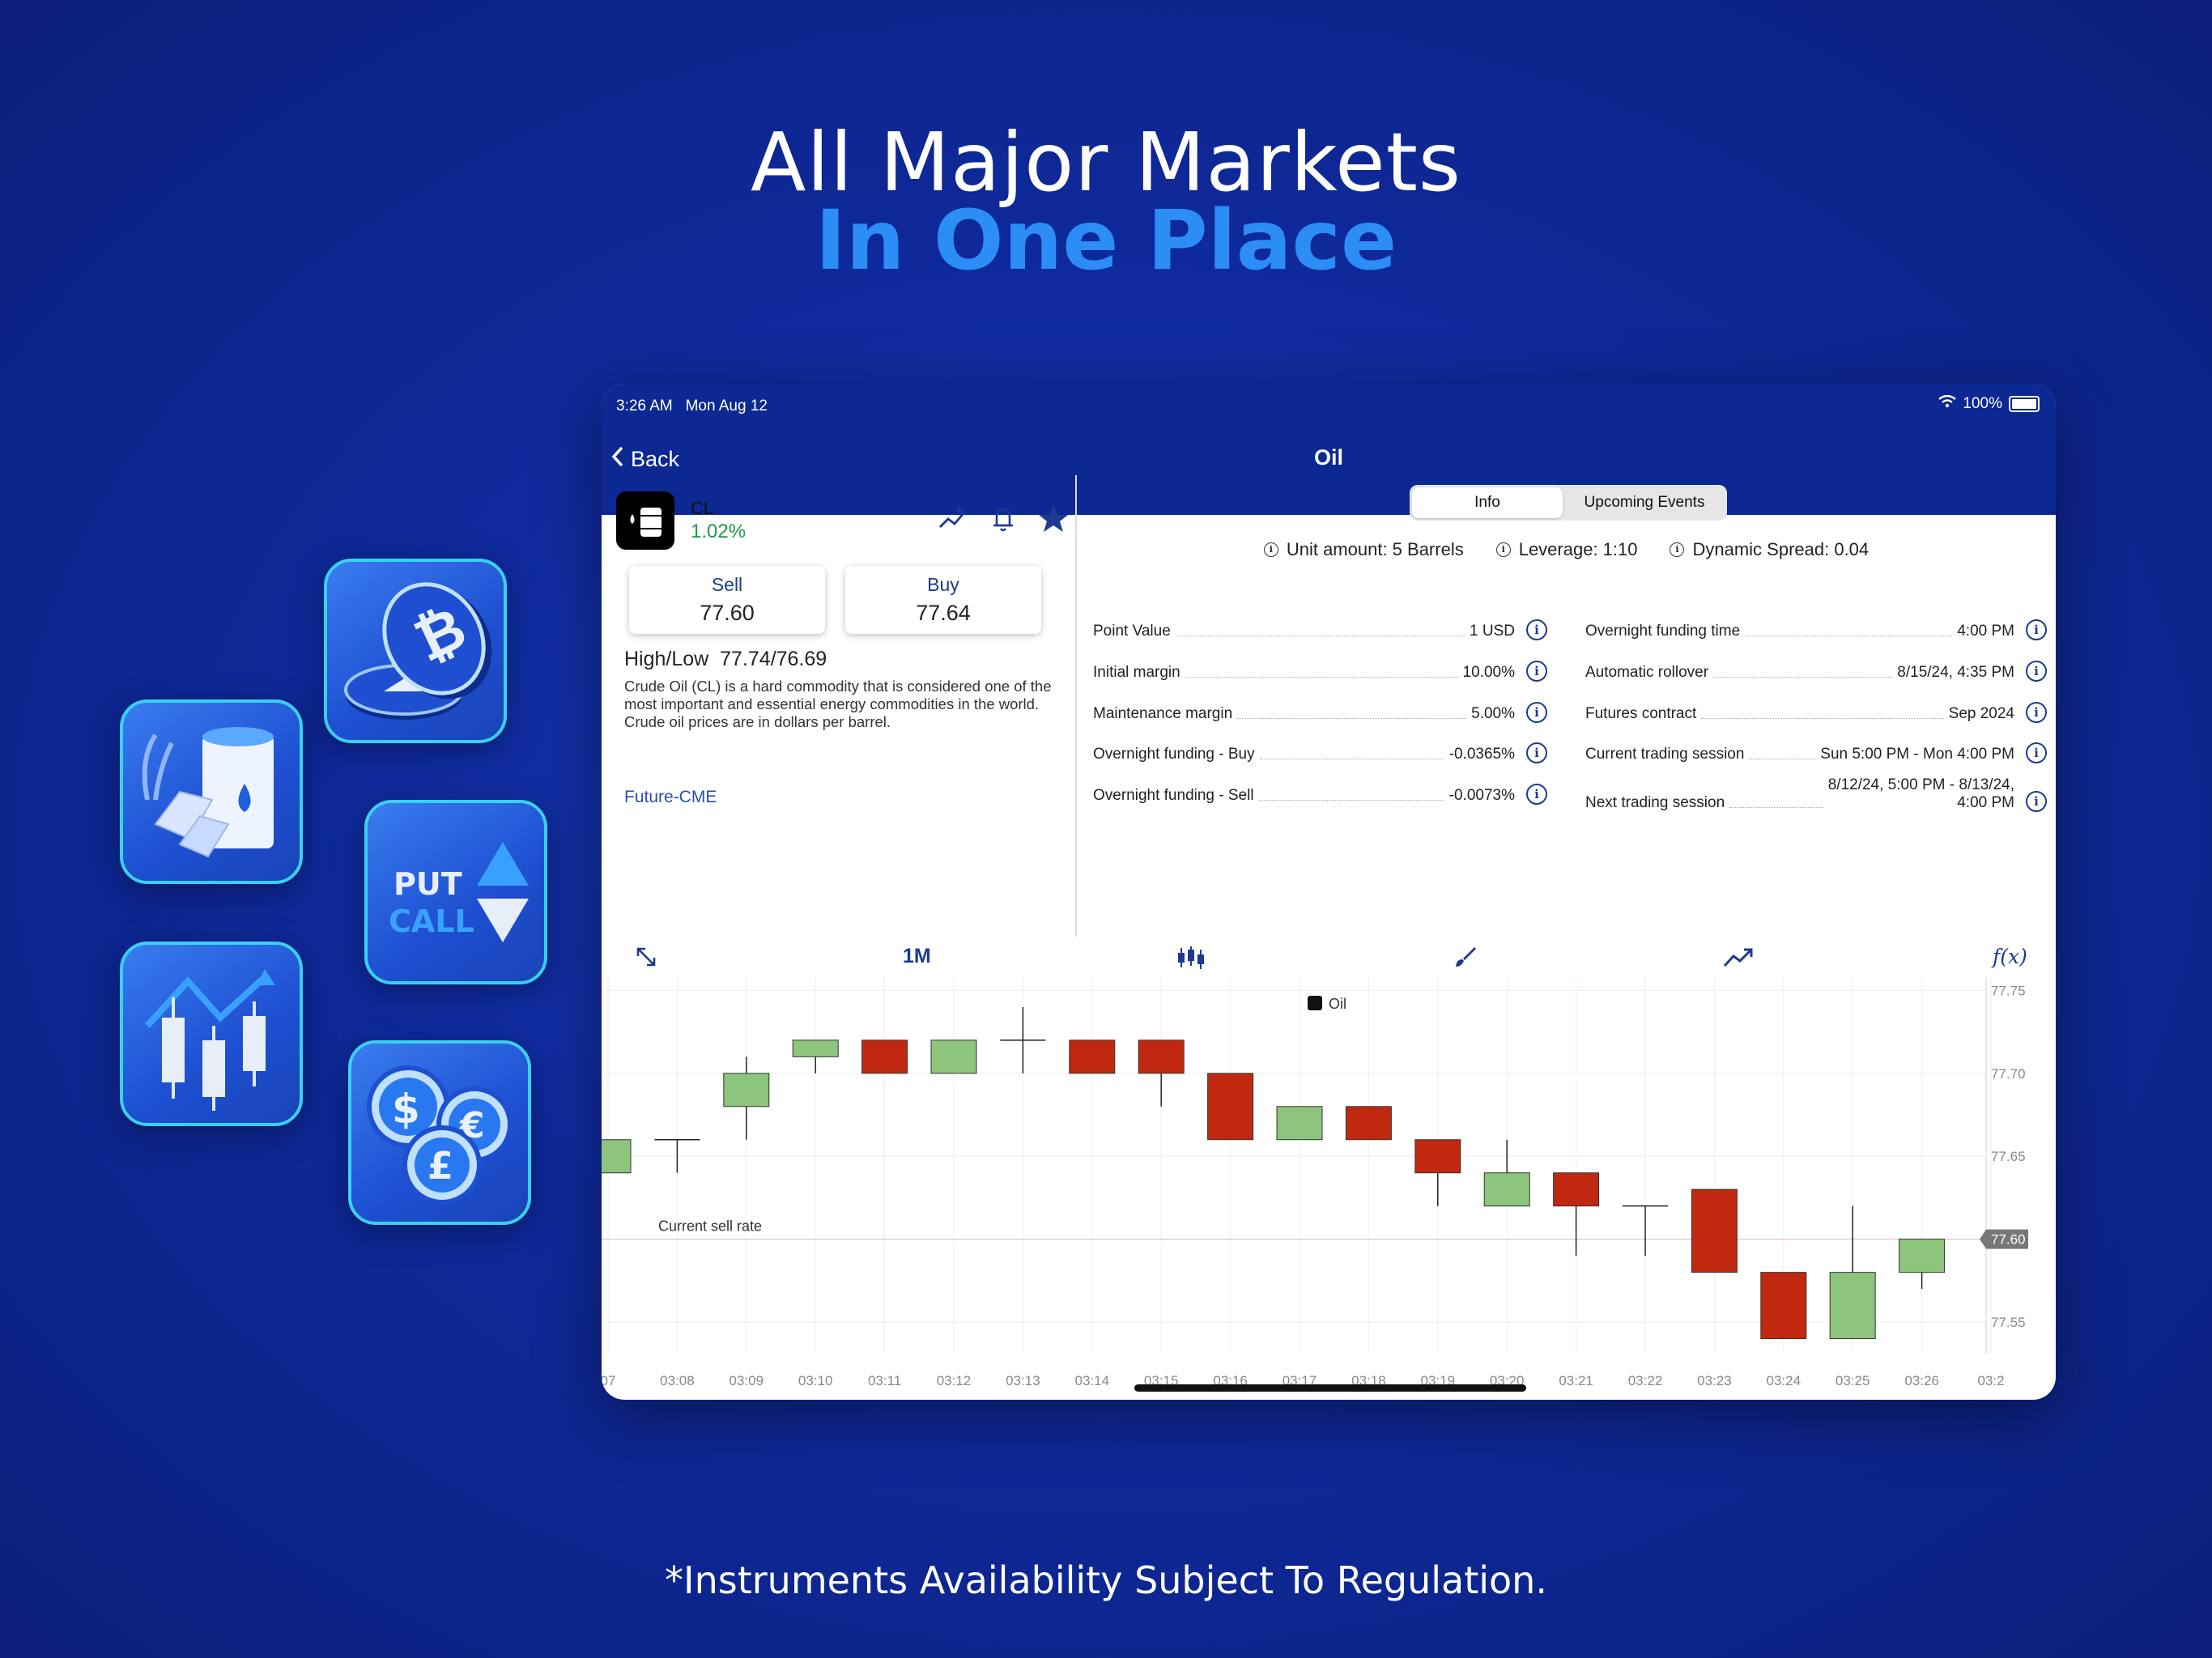 The height and width of the screenshot is (1658, 2212). I want to click on x-tick-label: 03:14, so click(1093, 1380).